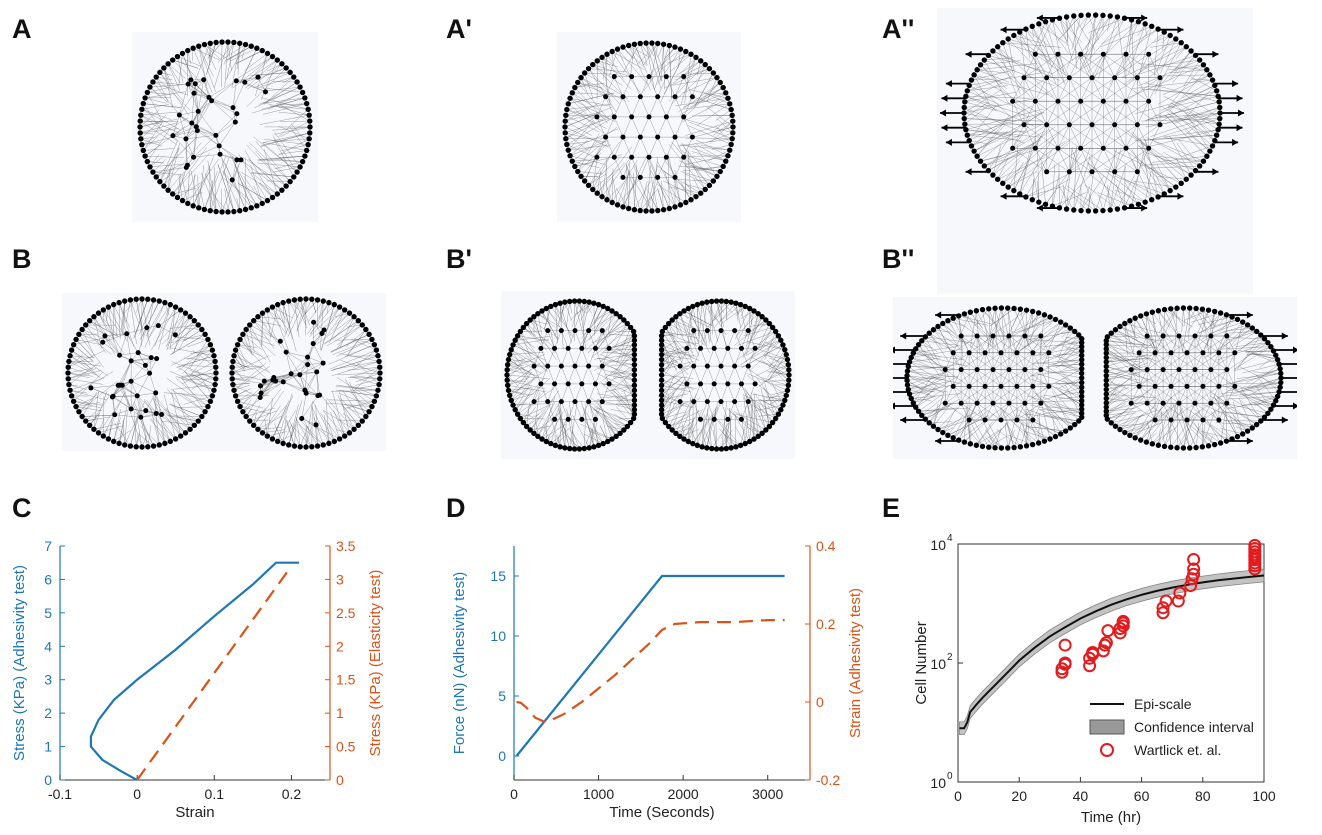 This screenshot has height=835, width=1322. What do you see at coordinates (22, 259) in the screenshot?
I see `panel-label-b: B` at bounding box center [22, 259].